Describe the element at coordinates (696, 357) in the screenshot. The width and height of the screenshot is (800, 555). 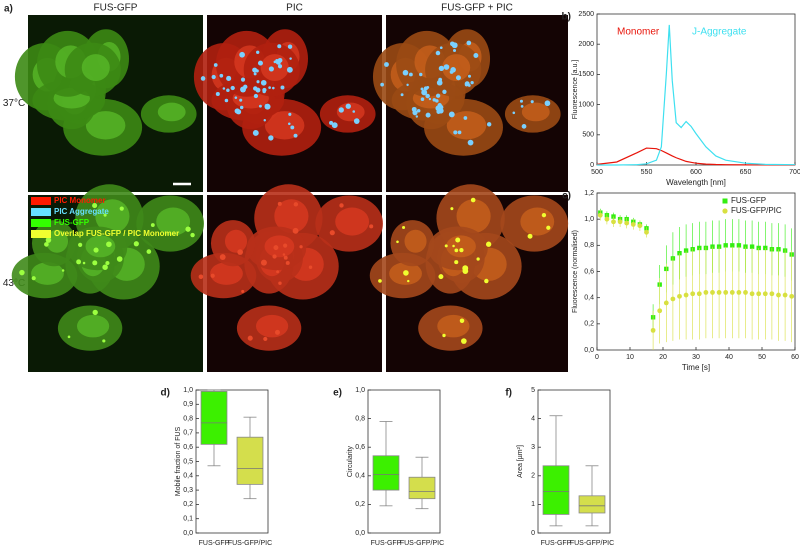
I see `x-tick-label: 30` at that location.